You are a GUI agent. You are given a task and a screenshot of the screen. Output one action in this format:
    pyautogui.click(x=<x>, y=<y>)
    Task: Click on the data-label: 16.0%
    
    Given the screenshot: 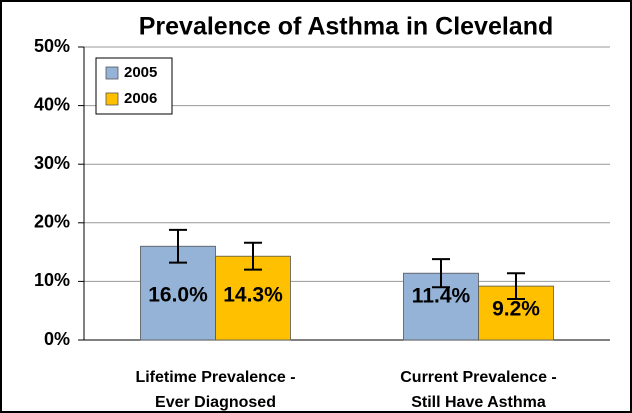 What is the action you would take?
    pyautogui.click(x=178, y=295)
    